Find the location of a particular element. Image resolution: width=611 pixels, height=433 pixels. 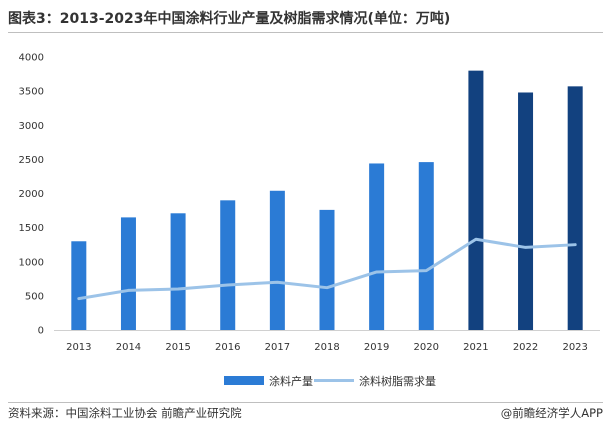

x-tick-label: 2021 is located at coordinates (475, 347).